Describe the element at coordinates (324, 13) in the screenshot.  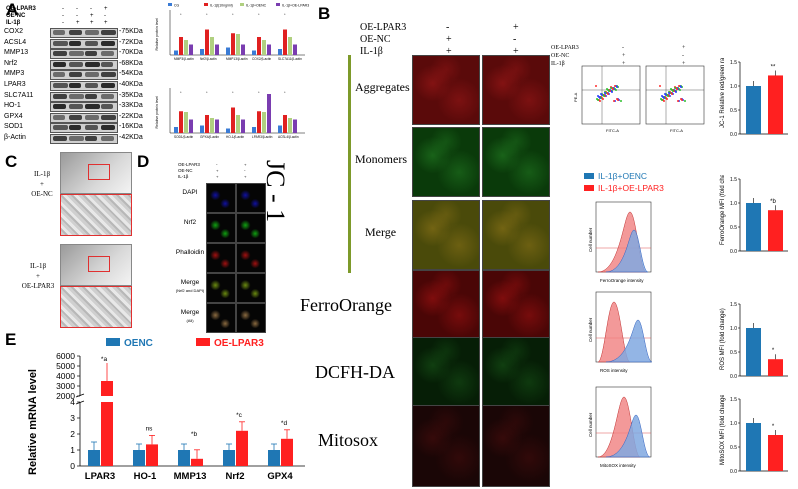
I see `panel-label-b: B` at that location.